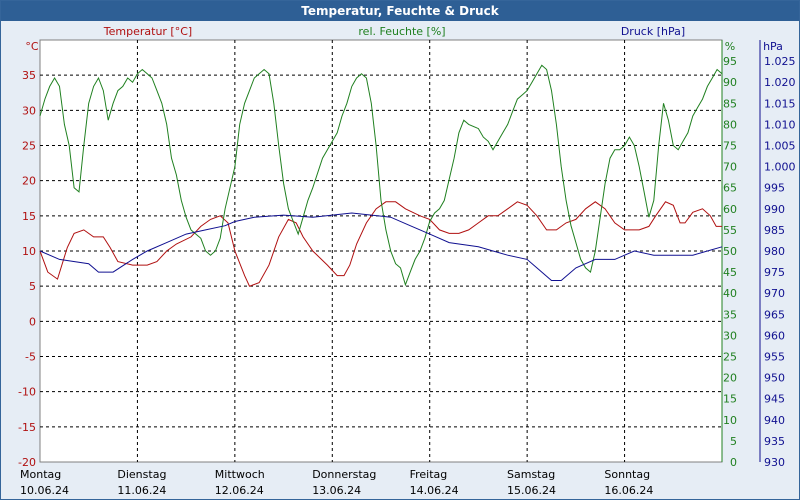 This screenshot has height=500, width=800. What do you see at coordinates (774, 188) in the screenshot?
I see `pressure-tick-label: 995` at bounding box center [774, 188].